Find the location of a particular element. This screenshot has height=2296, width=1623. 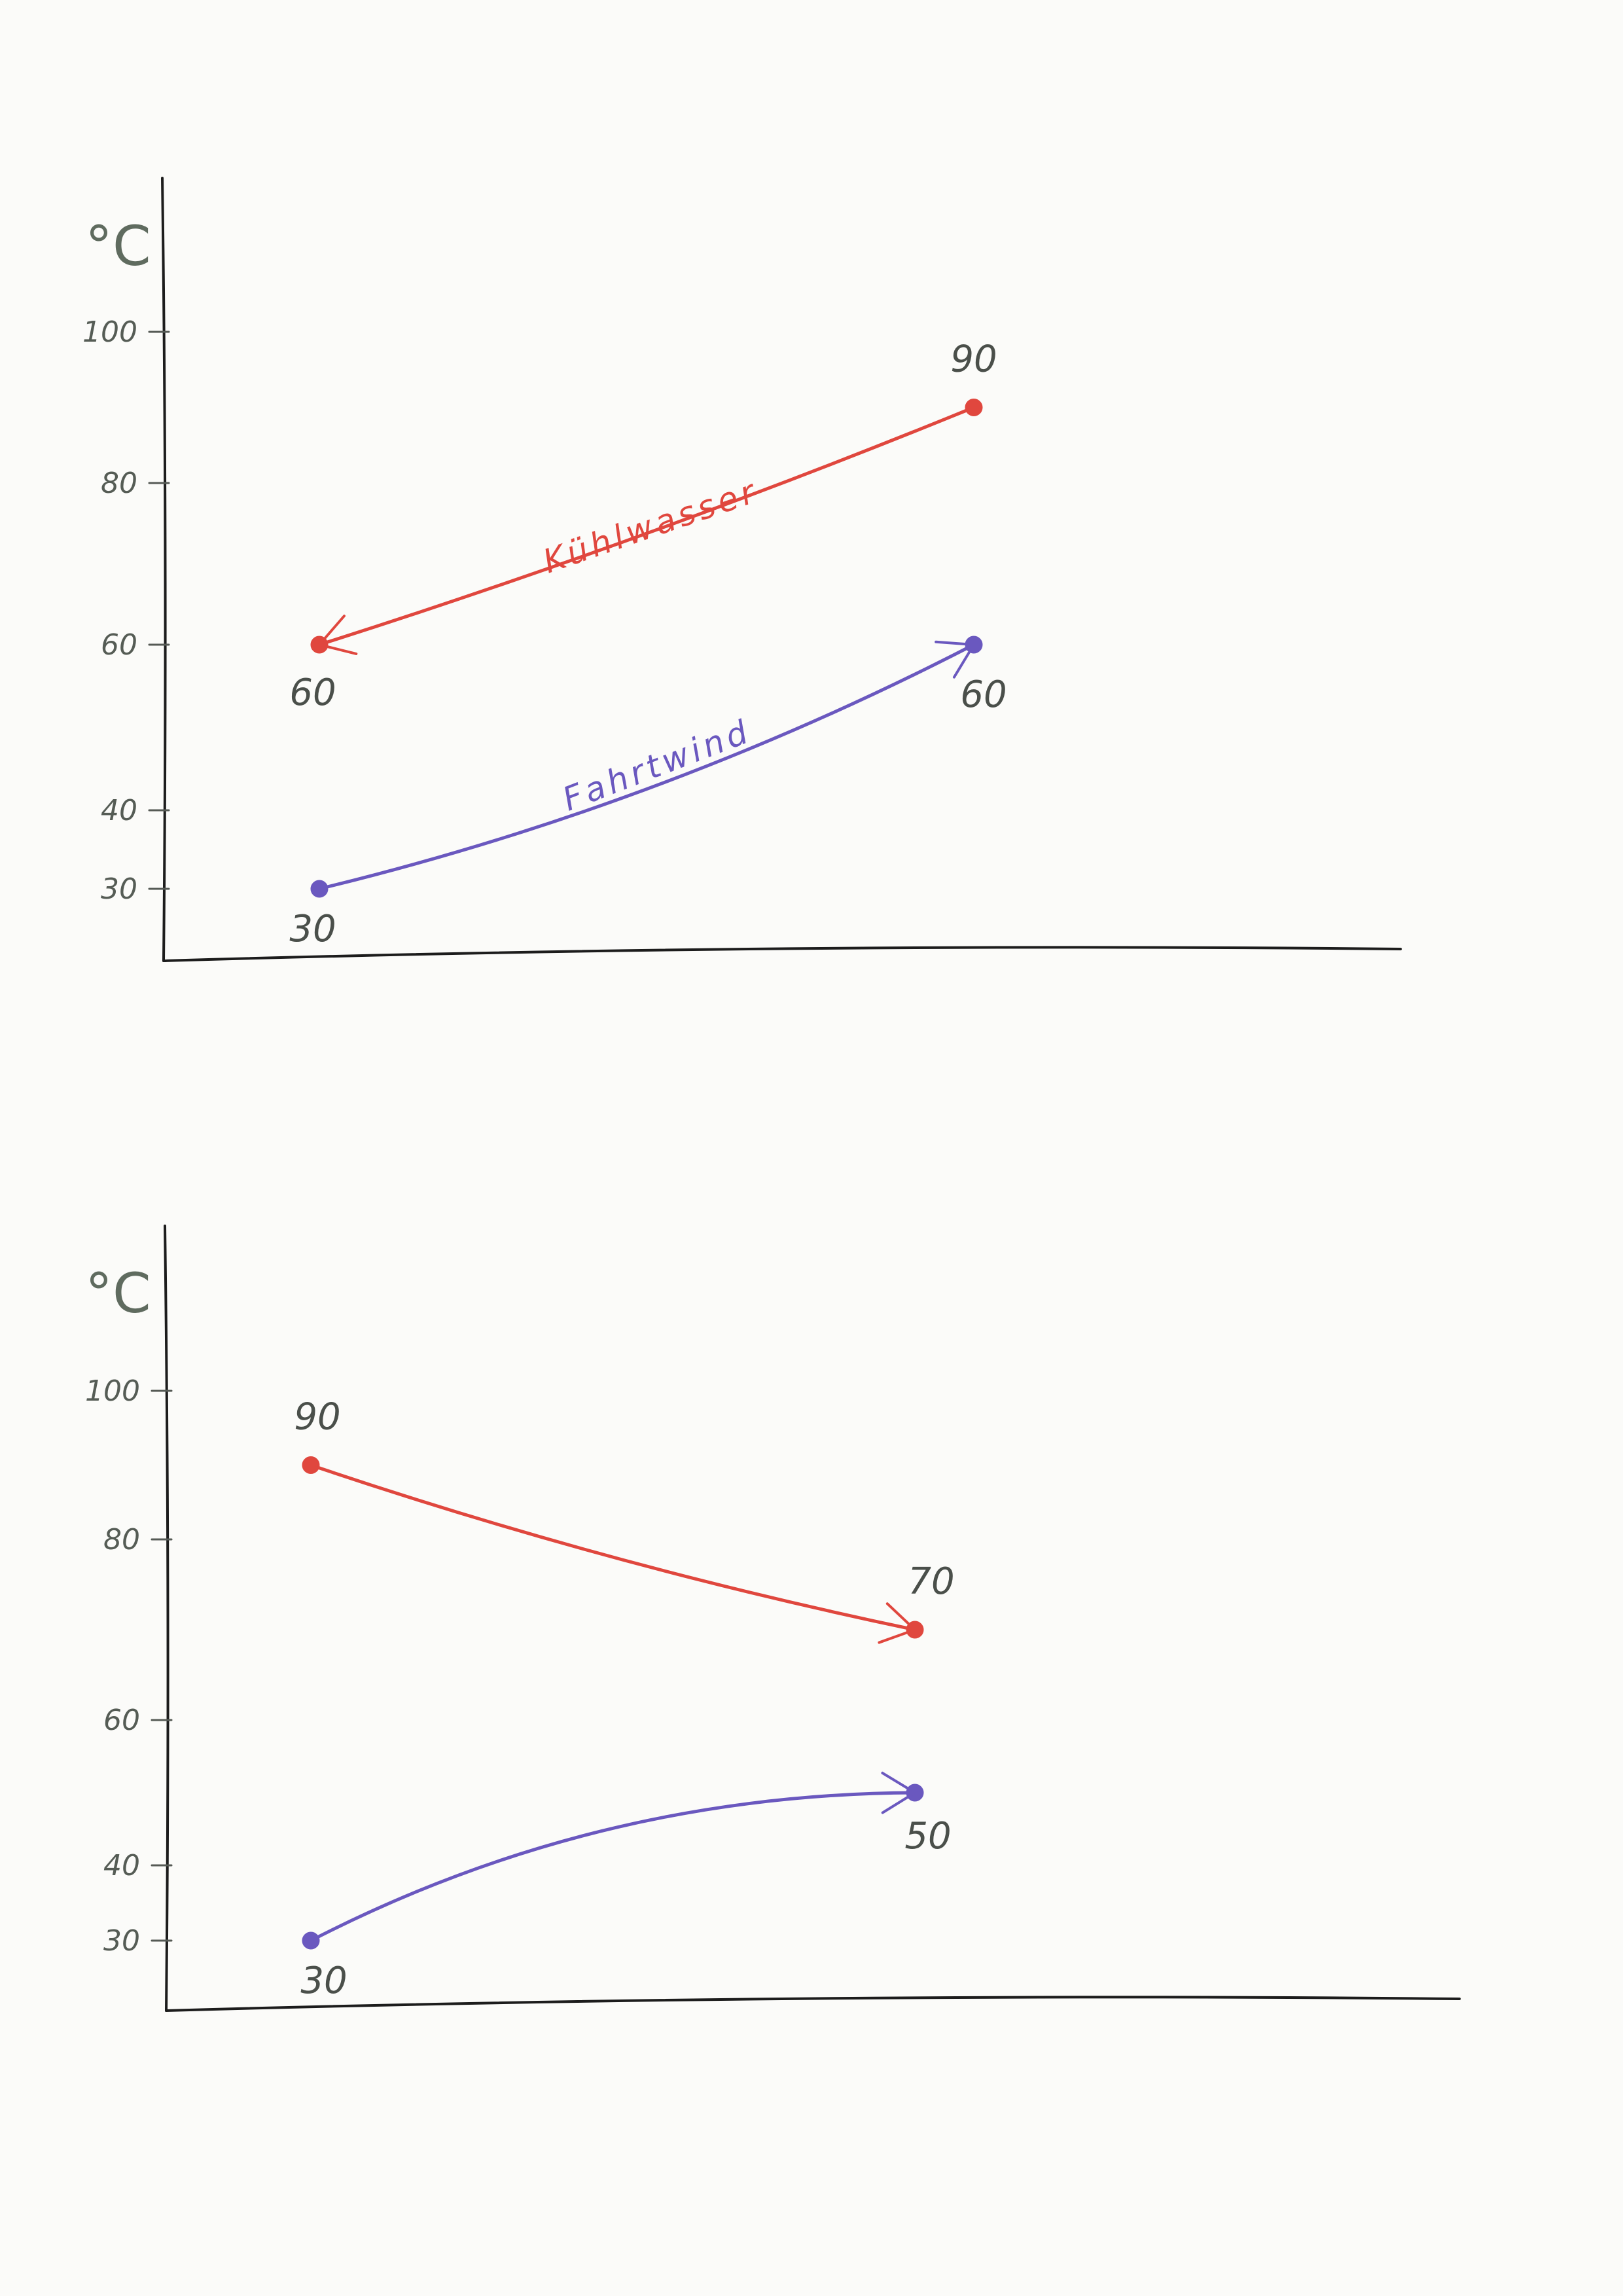

series-name-label-1: Fahrtwind is located at coordinates (657, 765).